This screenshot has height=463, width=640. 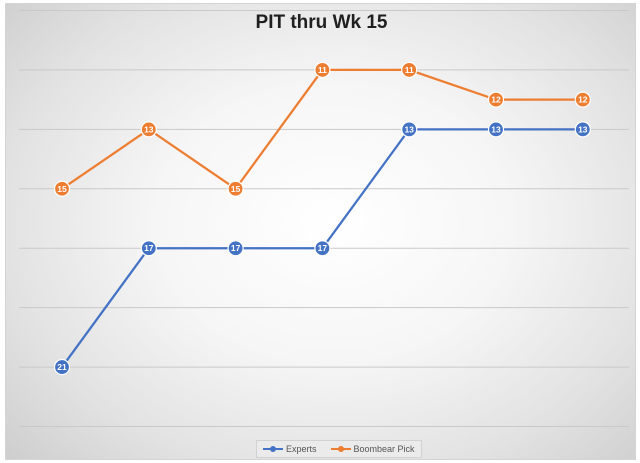 I want to click on legend-label: Experts, so click(x=301, y=449).